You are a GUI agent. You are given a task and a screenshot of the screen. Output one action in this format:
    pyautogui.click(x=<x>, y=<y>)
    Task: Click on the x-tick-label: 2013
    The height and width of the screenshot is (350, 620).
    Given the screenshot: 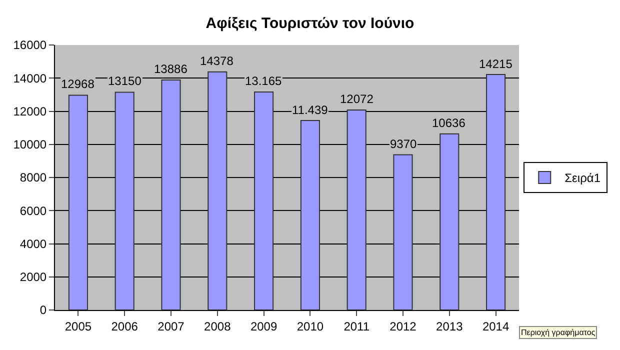 What is the action you would take?
    pyautogui.click(x=450, y=326)
    